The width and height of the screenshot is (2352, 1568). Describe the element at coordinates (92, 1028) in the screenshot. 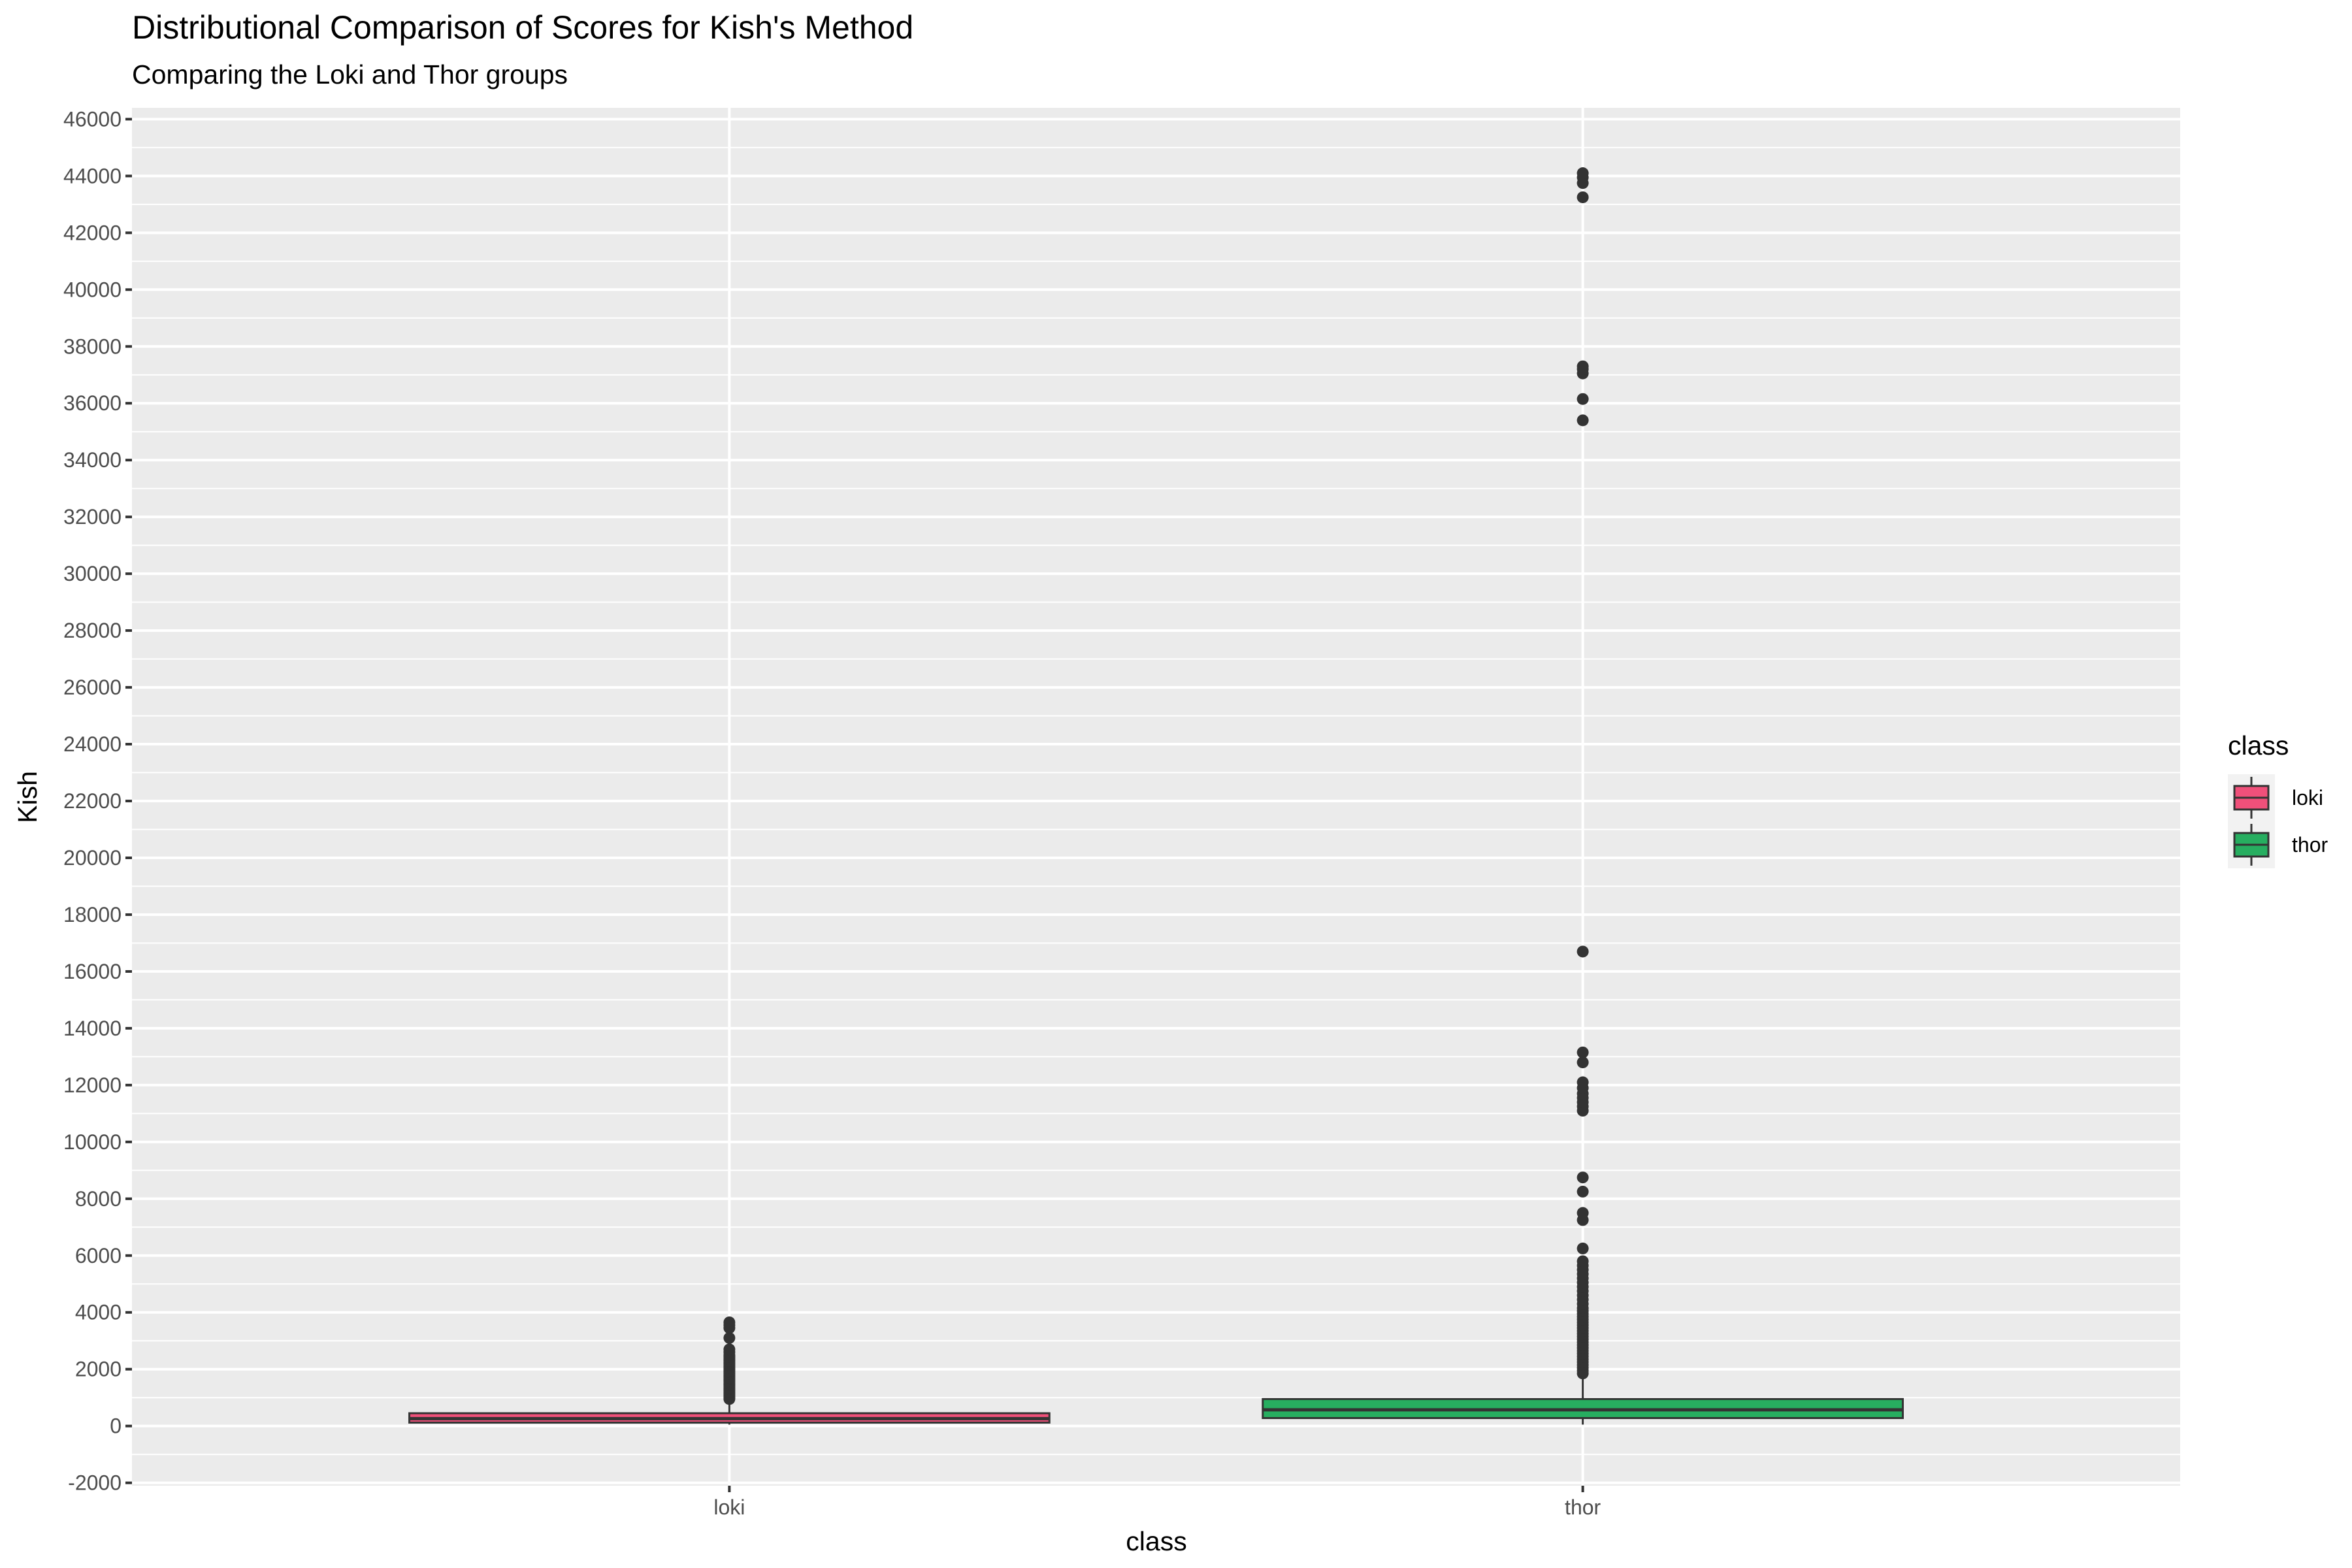

I see `y-tick-label: 14000` at that location.